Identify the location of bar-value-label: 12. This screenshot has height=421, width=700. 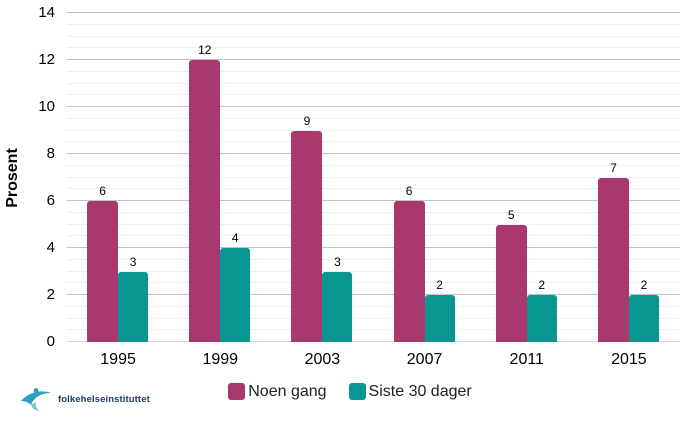
(205, 50).